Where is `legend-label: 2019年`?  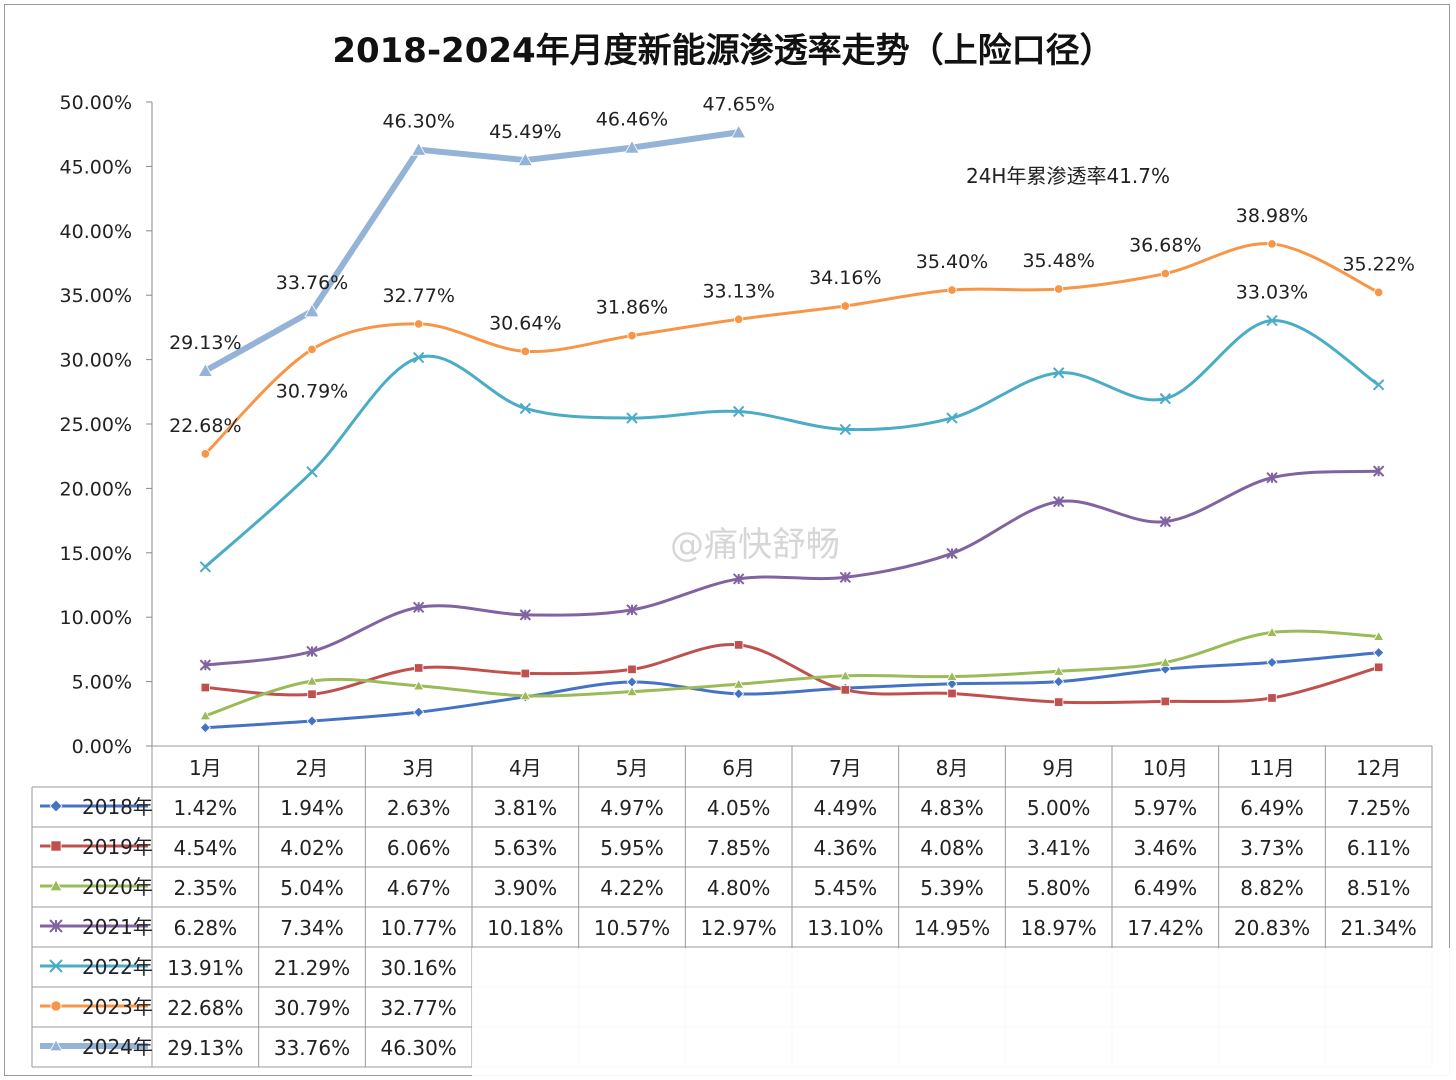
legend-label: 2019年 is located at coordinates (117, 847).